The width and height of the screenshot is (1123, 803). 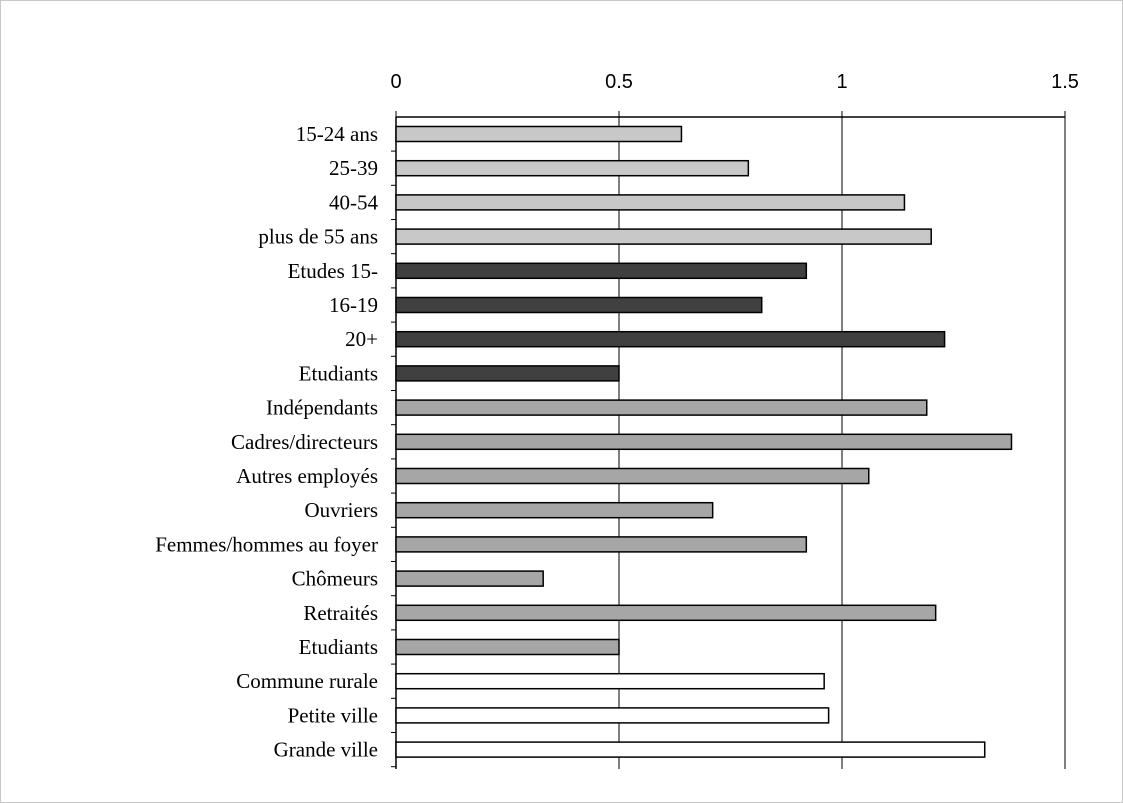 What do you see at coordinates (333, 271) in the screenshot?
I see `category-label: Etudes 15-` at bounding box center [333, 271].